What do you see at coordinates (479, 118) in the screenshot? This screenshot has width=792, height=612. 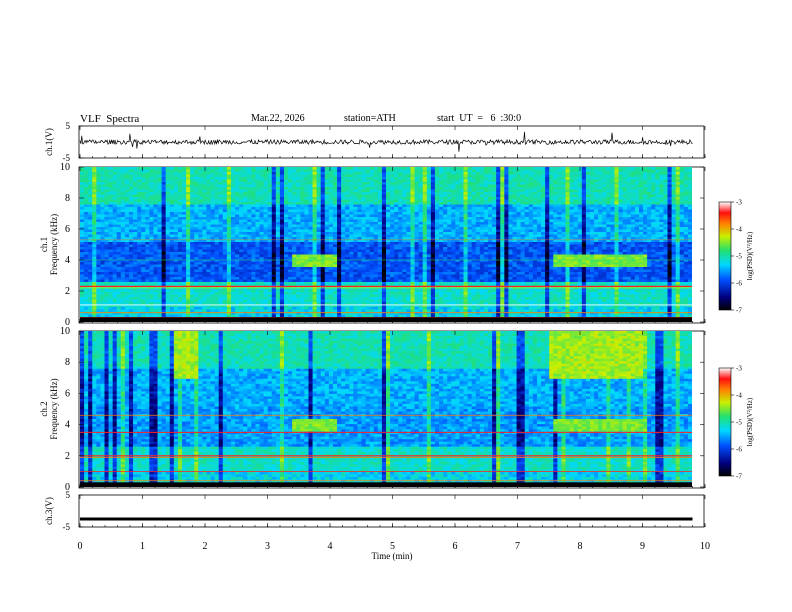 I see `start-time-label: start UT = 6 :30:0` at bounding box center [479, 118].